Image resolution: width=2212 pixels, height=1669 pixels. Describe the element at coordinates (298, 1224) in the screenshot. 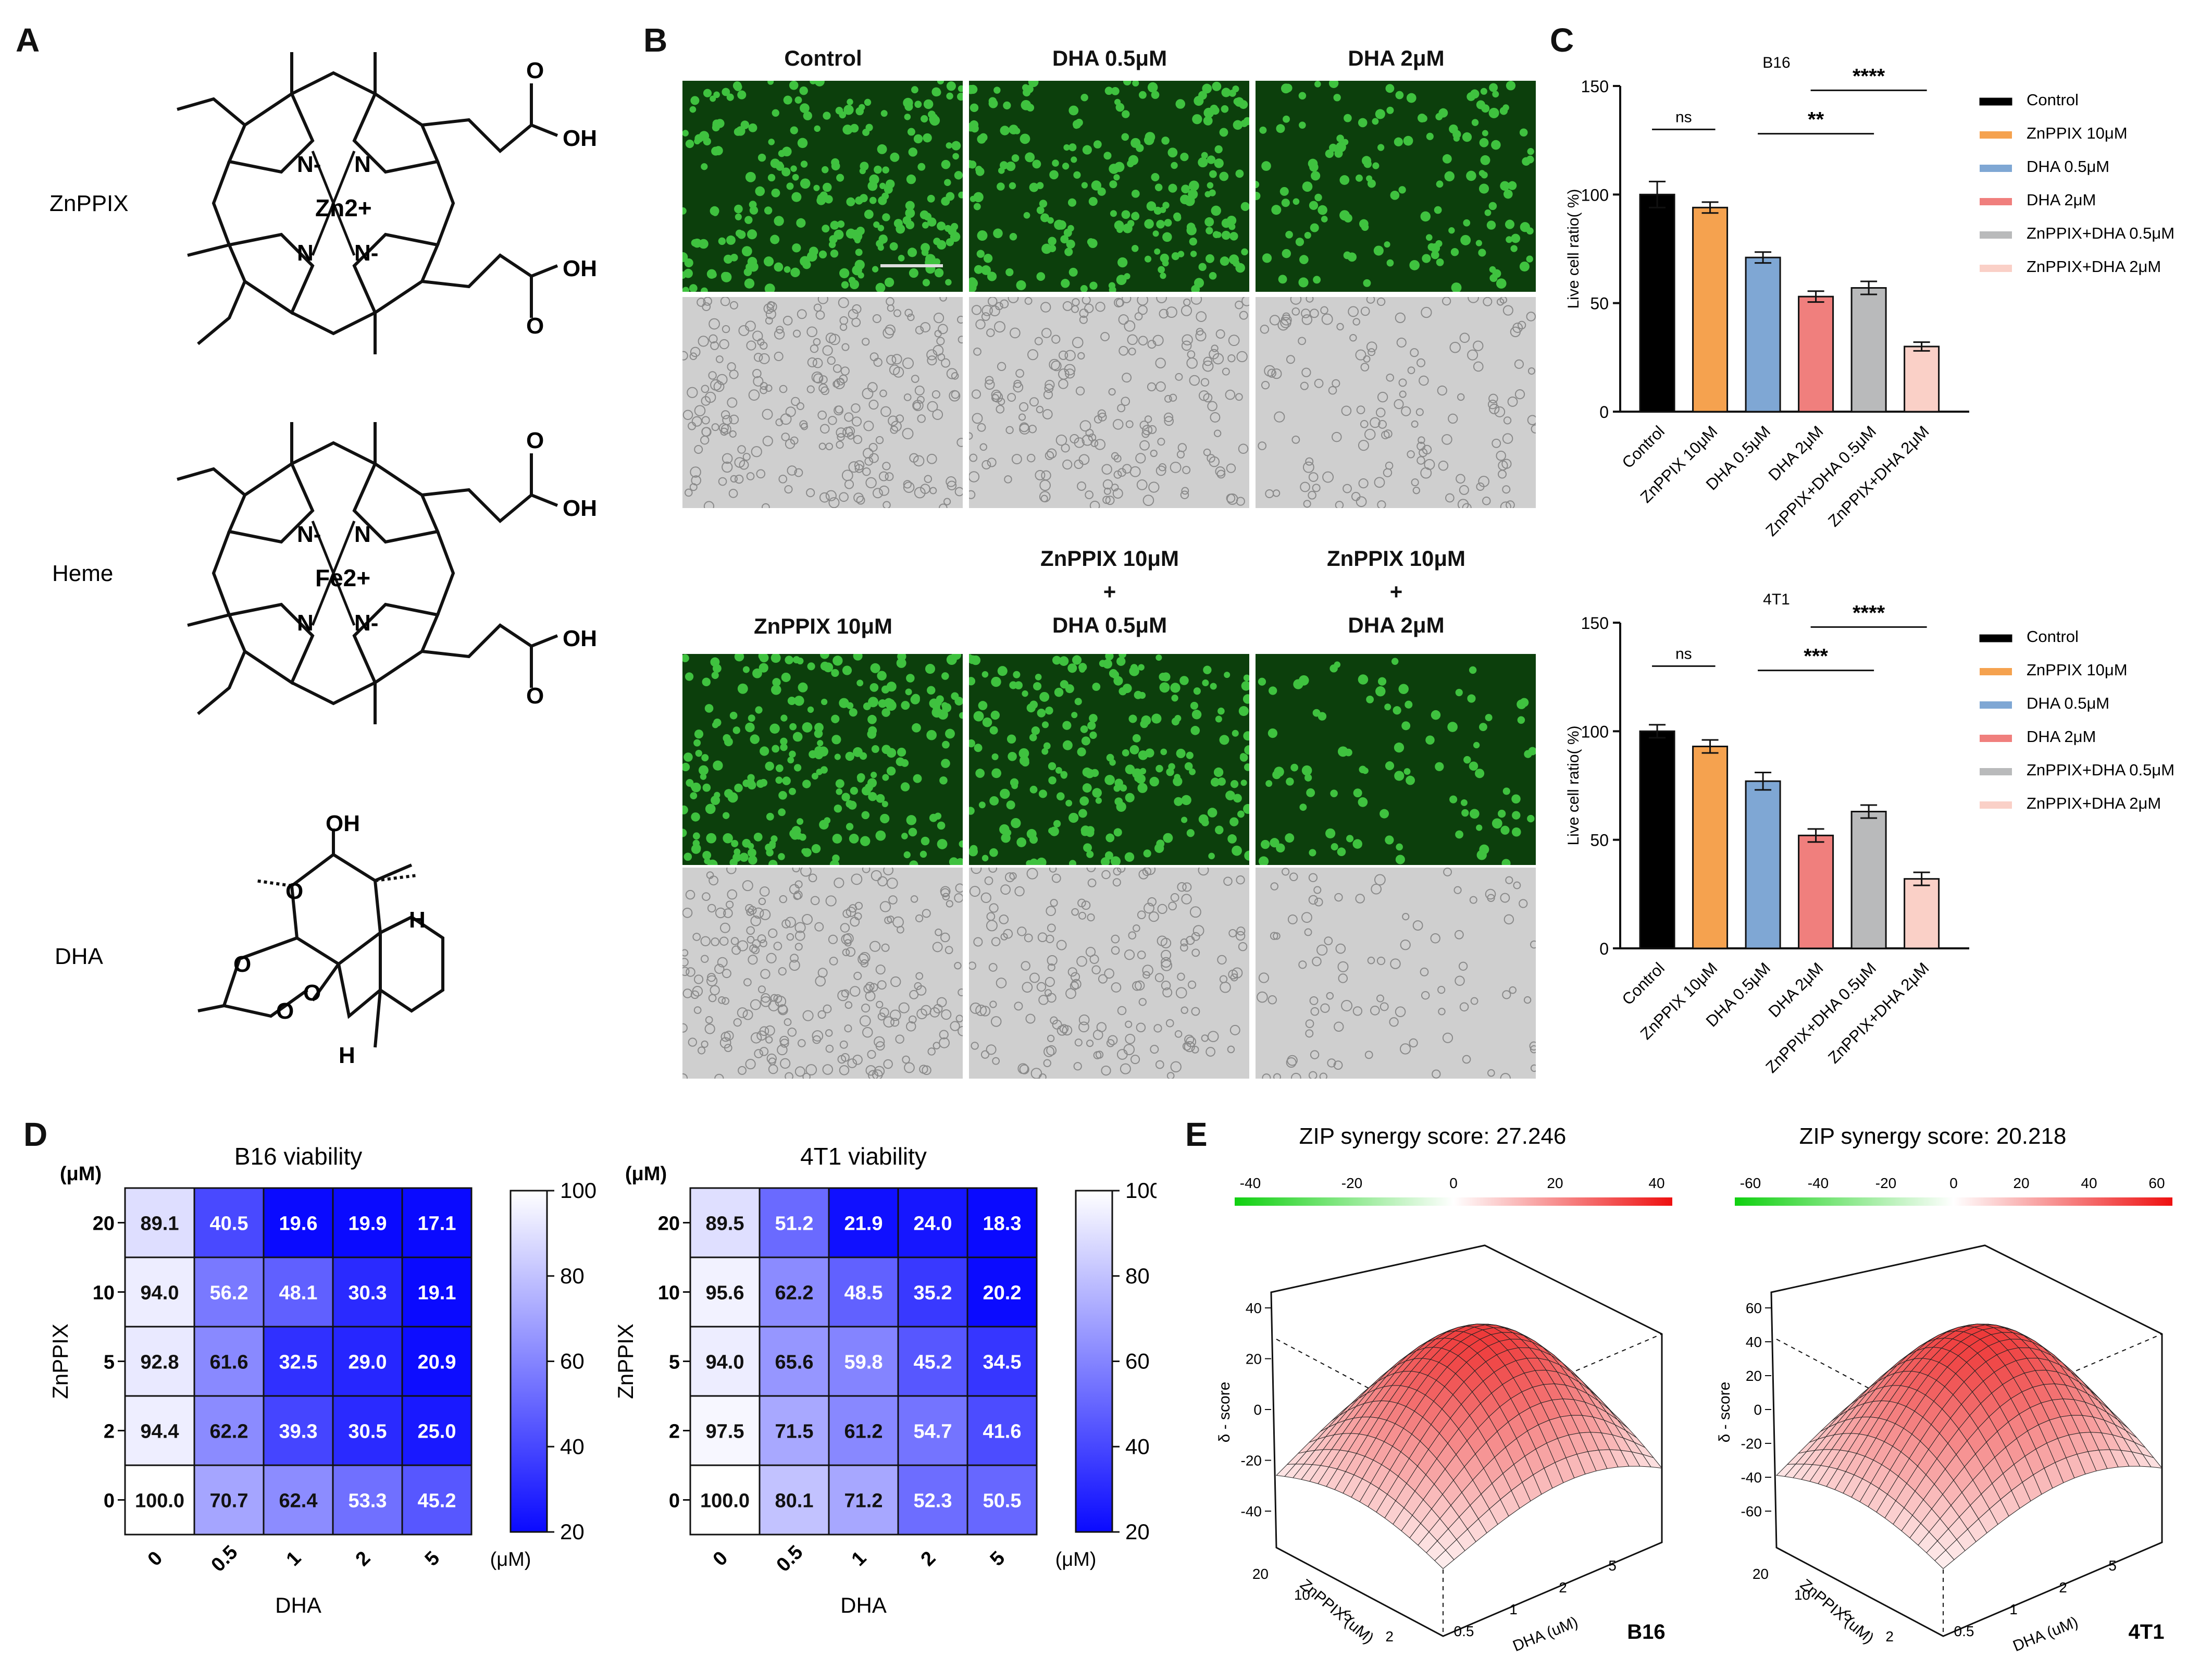

I see `cell-value: 19.6` at that location.